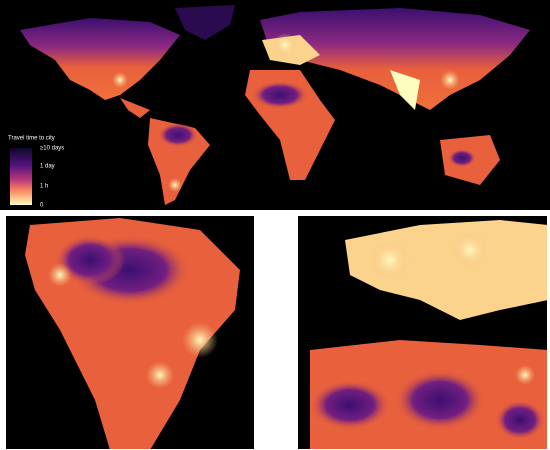  I want to click on legend-label: 1 day, so click(47, 167).